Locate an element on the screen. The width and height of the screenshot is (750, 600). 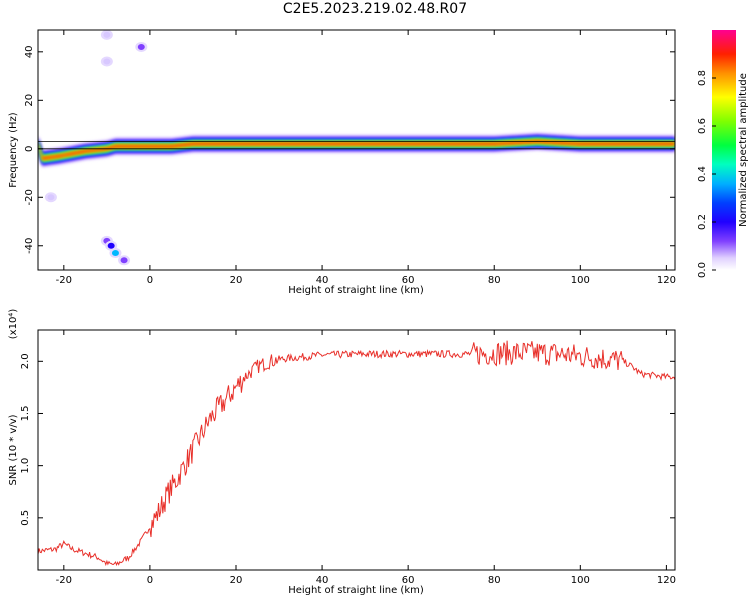
snr-x-tick-label-0: -20 is located at coordinates (64, 580).